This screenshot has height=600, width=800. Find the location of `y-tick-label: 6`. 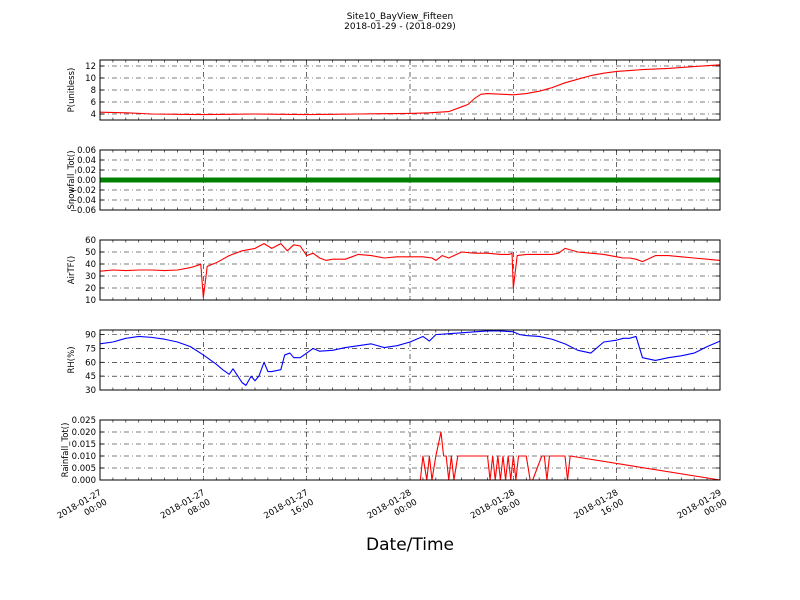

y-tick-label: 6 is located at coordinates (93, 103).